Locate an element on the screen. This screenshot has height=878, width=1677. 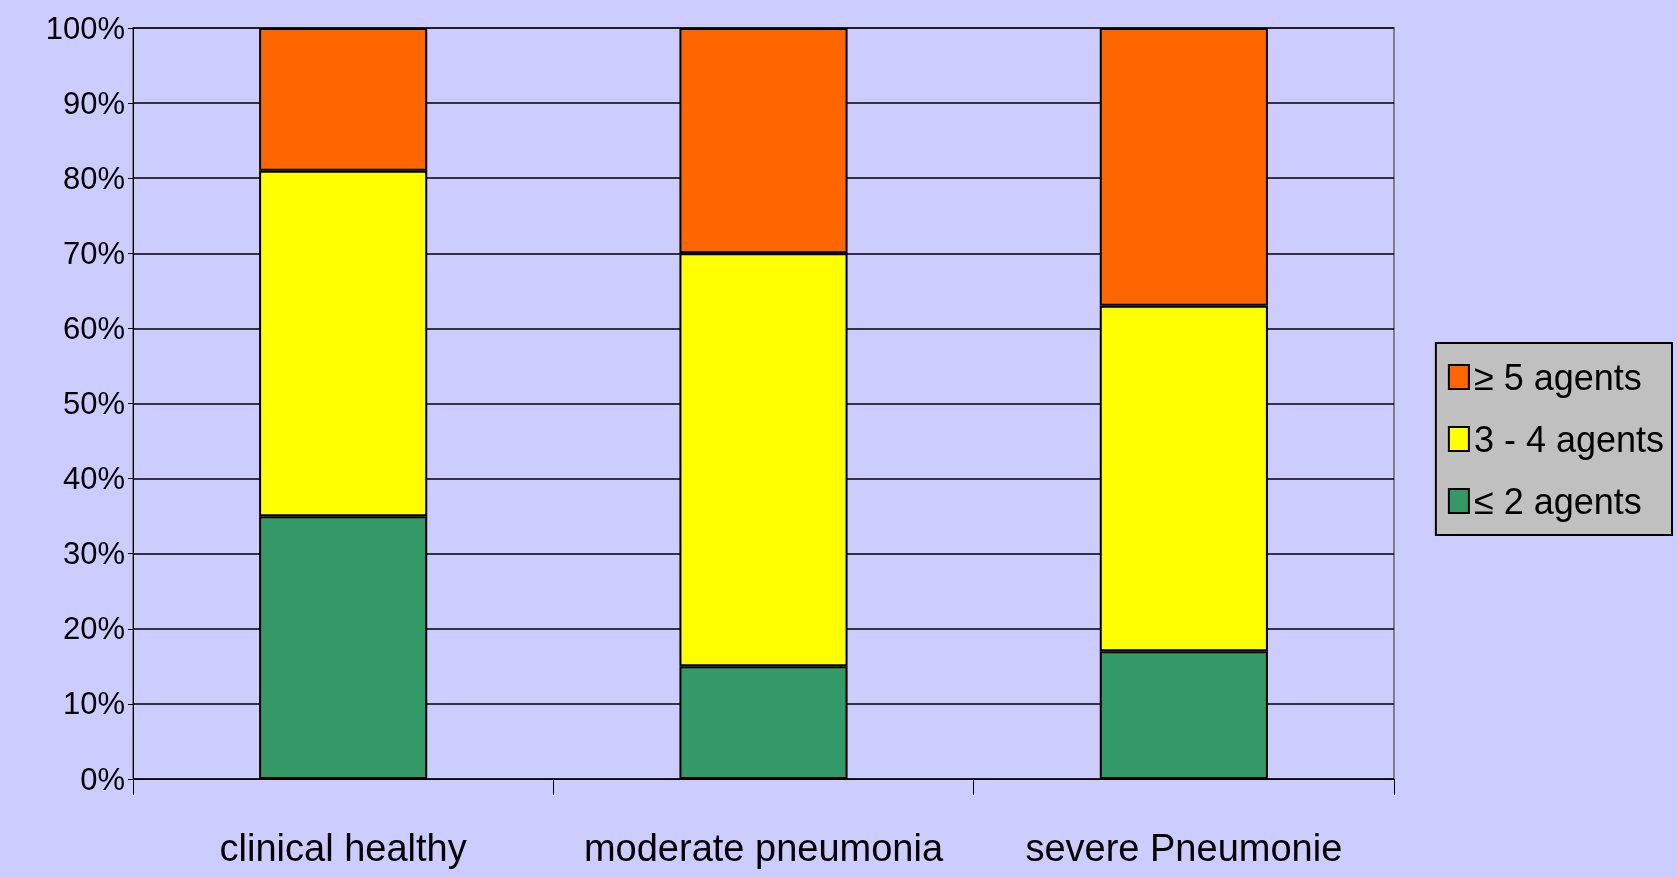
x-tick-label: moderate pneumonia is located at coordinates (763, 848).